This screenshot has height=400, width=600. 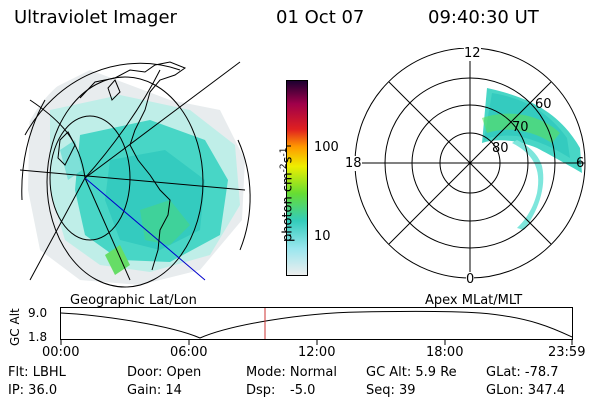 I want to click on glon-info: GLon: 347.4, so click(x=526, y=390).